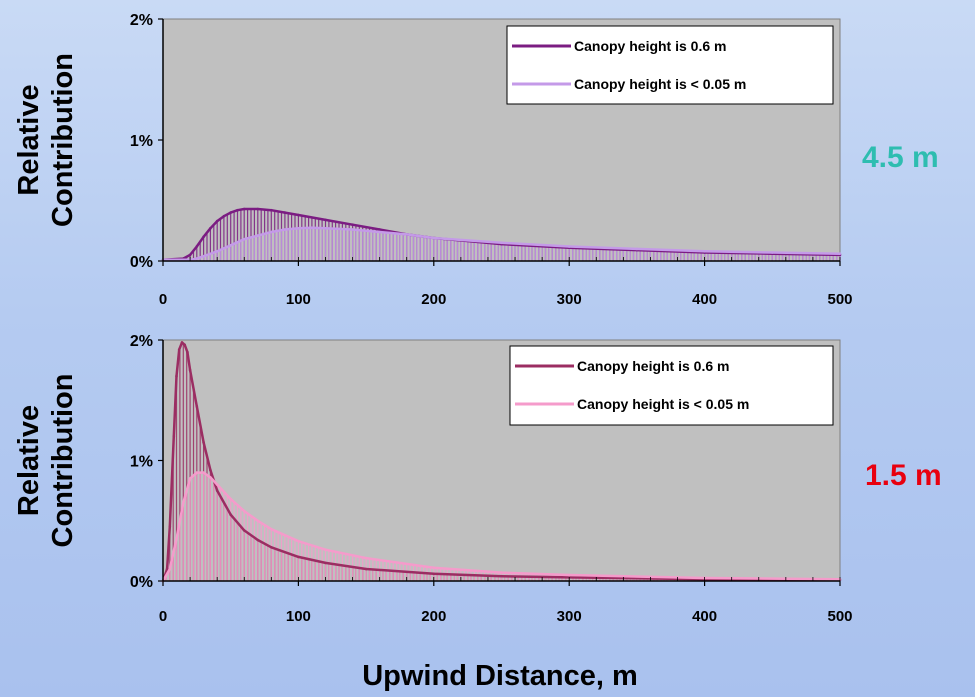 The width and height of the screenshot is (975, 697). Describe the element at coordinates (900, 157) in the screenshot. I see `panel-label: 4.5 m` at that location.